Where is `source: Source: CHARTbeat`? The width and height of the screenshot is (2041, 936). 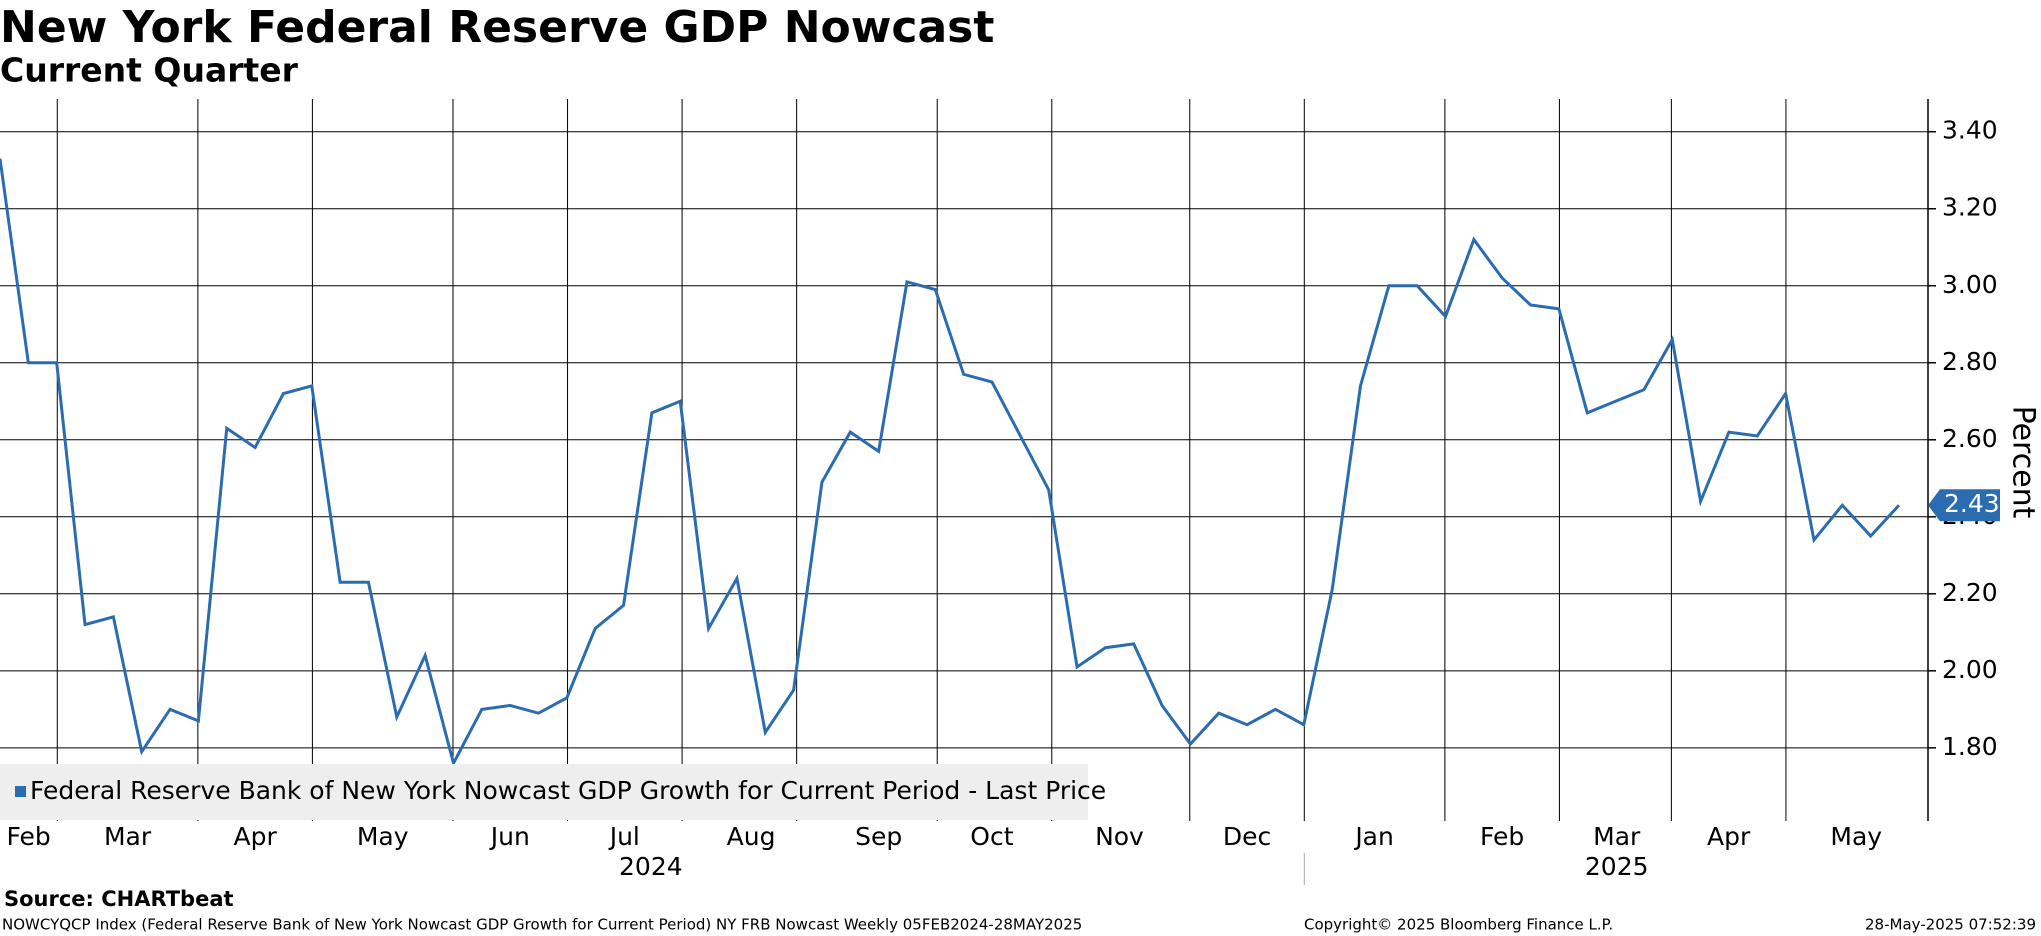 source: Source: CHARTbeat is located at coordinates (119, 899).